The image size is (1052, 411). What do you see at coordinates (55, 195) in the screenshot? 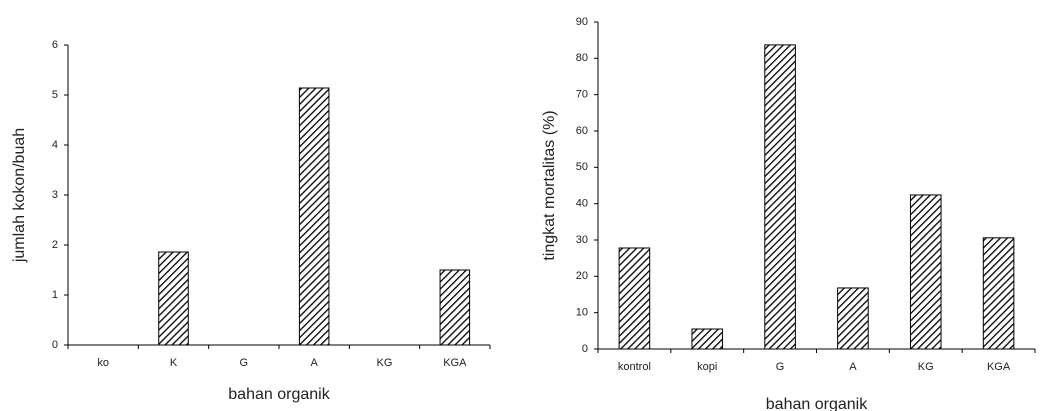
I see `y-tick-label: 3` at bounding box center [55, 195].